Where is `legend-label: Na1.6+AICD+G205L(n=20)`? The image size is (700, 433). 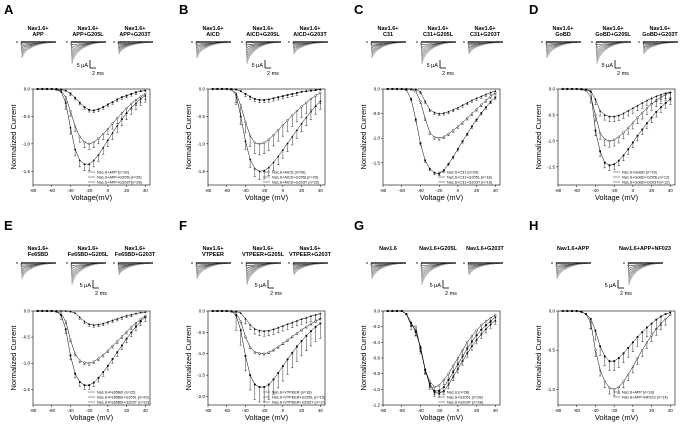 legend-label: Na1.6+AICD+G205L(n=20) is located at coordinates (295, 177).